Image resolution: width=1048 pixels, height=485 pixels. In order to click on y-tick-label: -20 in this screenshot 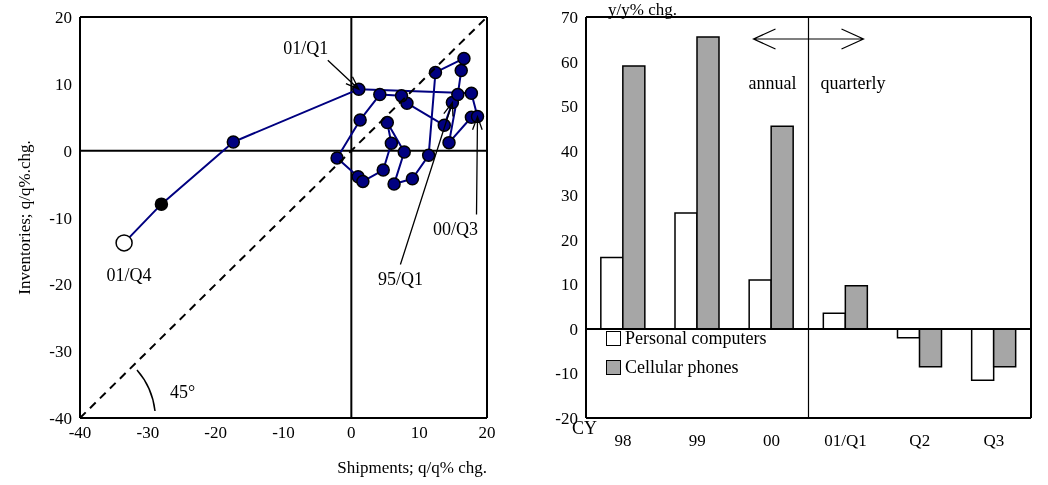, I will do `click(60, 285)`.